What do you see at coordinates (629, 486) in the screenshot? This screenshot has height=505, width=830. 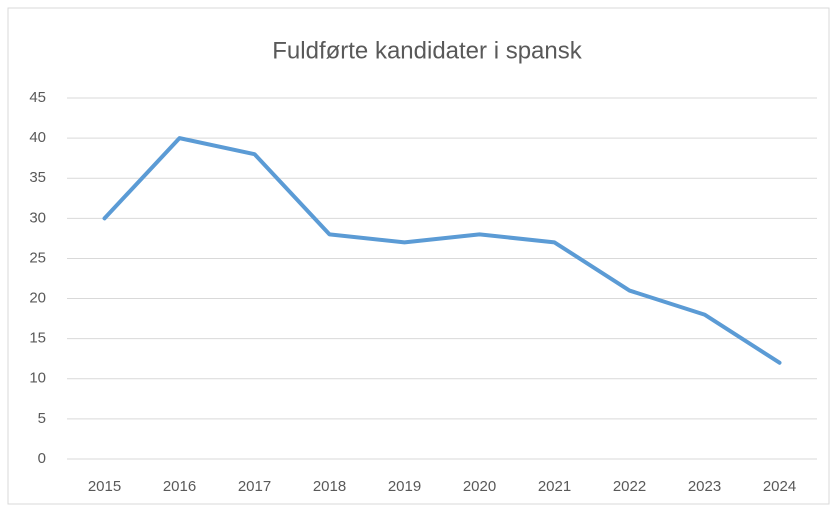 I see `x-tick-label: 2022` at bounding box center [629, 486].